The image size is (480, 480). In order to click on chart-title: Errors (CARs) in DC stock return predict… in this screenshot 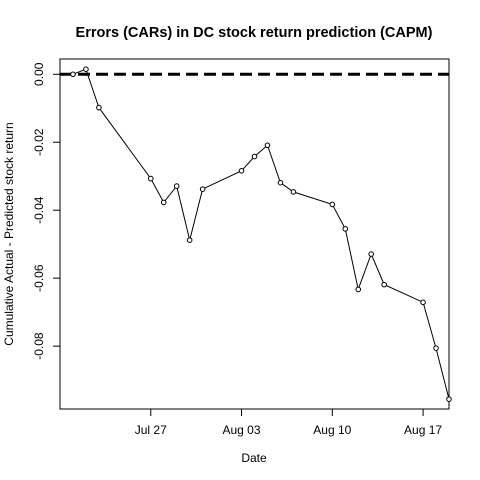, I will do `click(254, 33)`.